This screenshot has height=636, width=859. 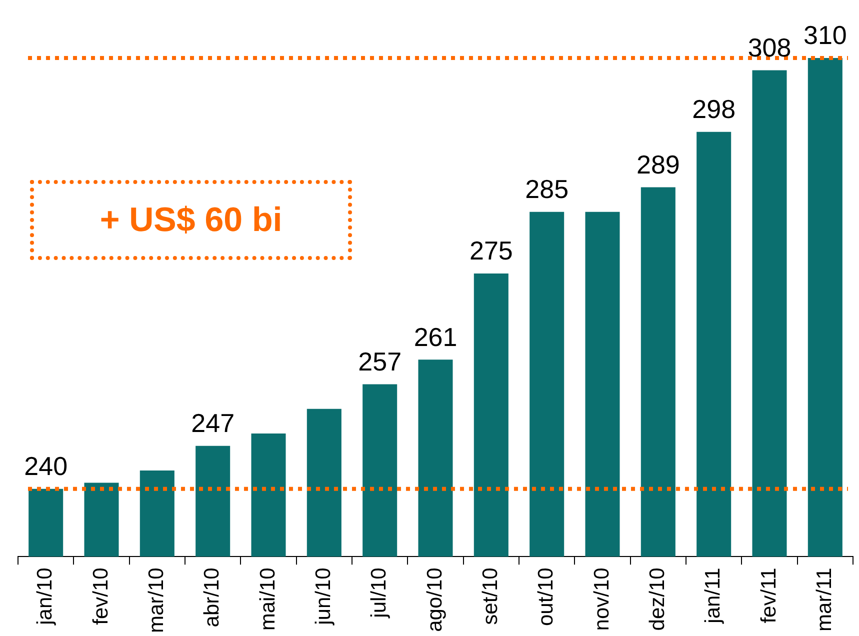 What do you see at coordinates (824, 600) in the screenshot?
I see `x-tick-label: mar/11` at bounding box center [824, 600].